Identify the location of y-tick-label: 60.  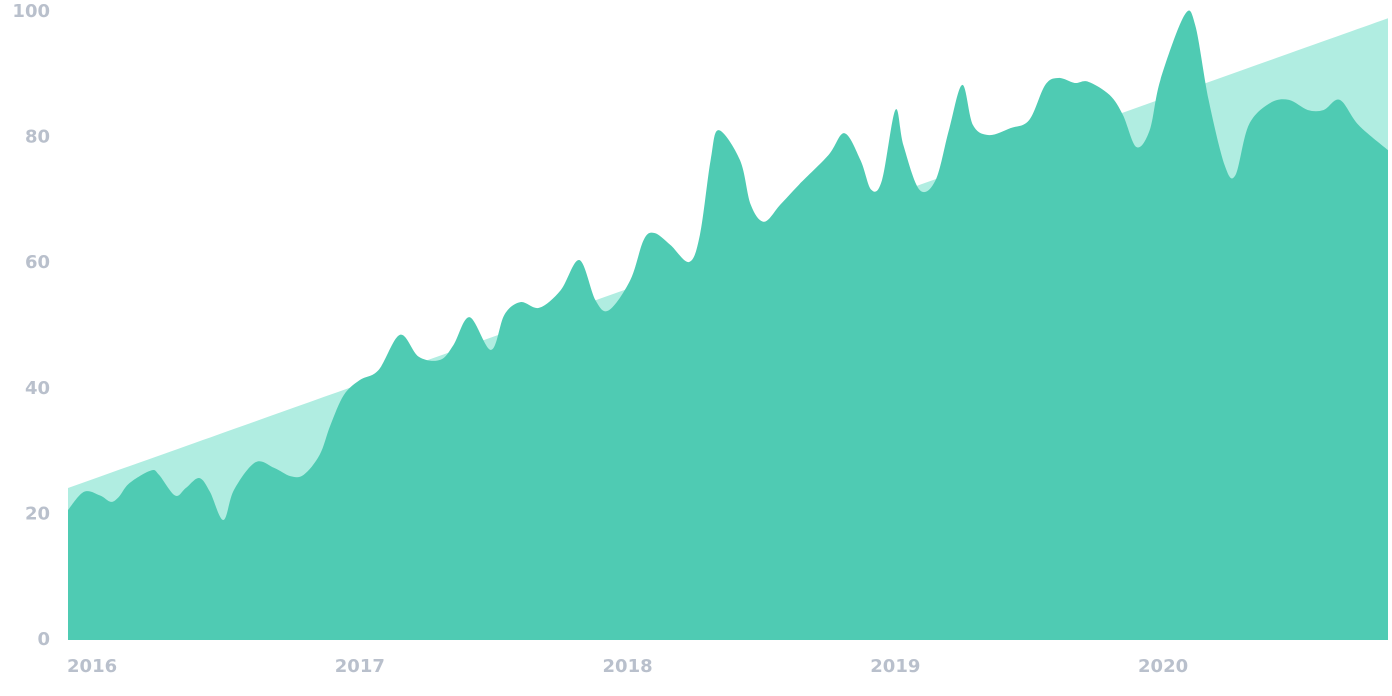
(37, 262).